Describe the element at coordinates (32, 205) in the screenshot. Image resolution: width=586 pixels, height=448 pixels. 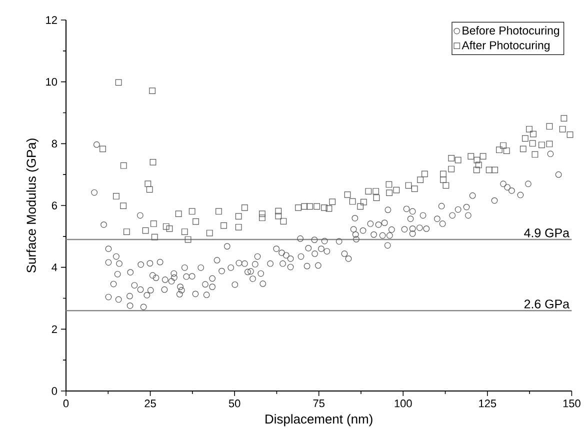
I see `y-axis-title: Surface Modulus (GPa)` at that location.